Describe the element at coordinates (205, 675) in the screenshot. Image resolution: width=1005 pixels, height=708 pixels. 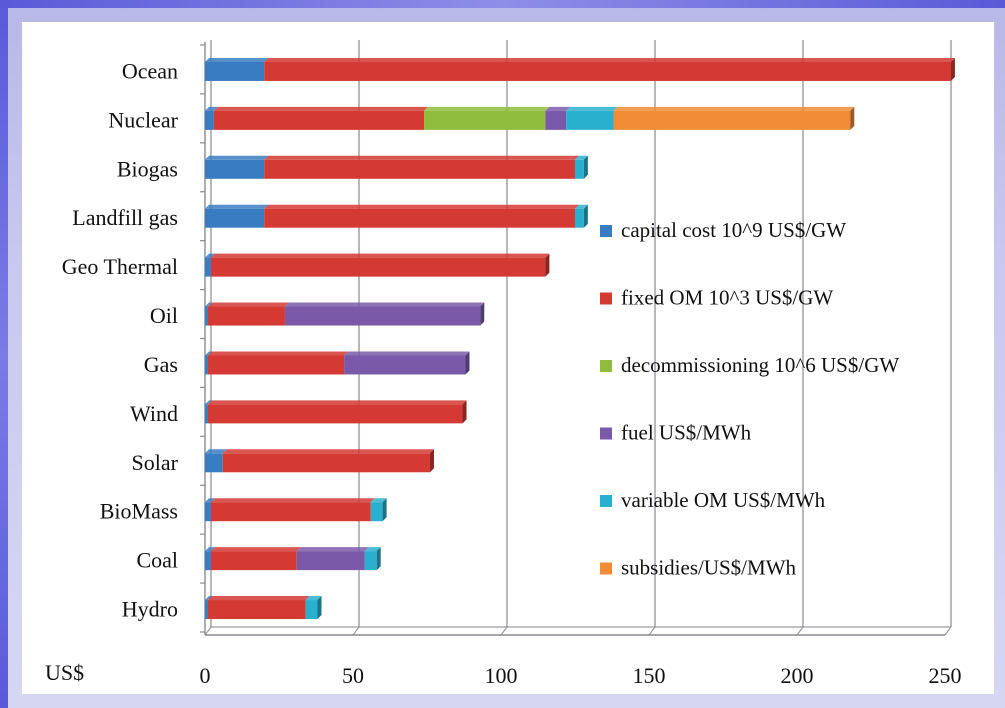
I see `x-tick-label: 0` at that location.